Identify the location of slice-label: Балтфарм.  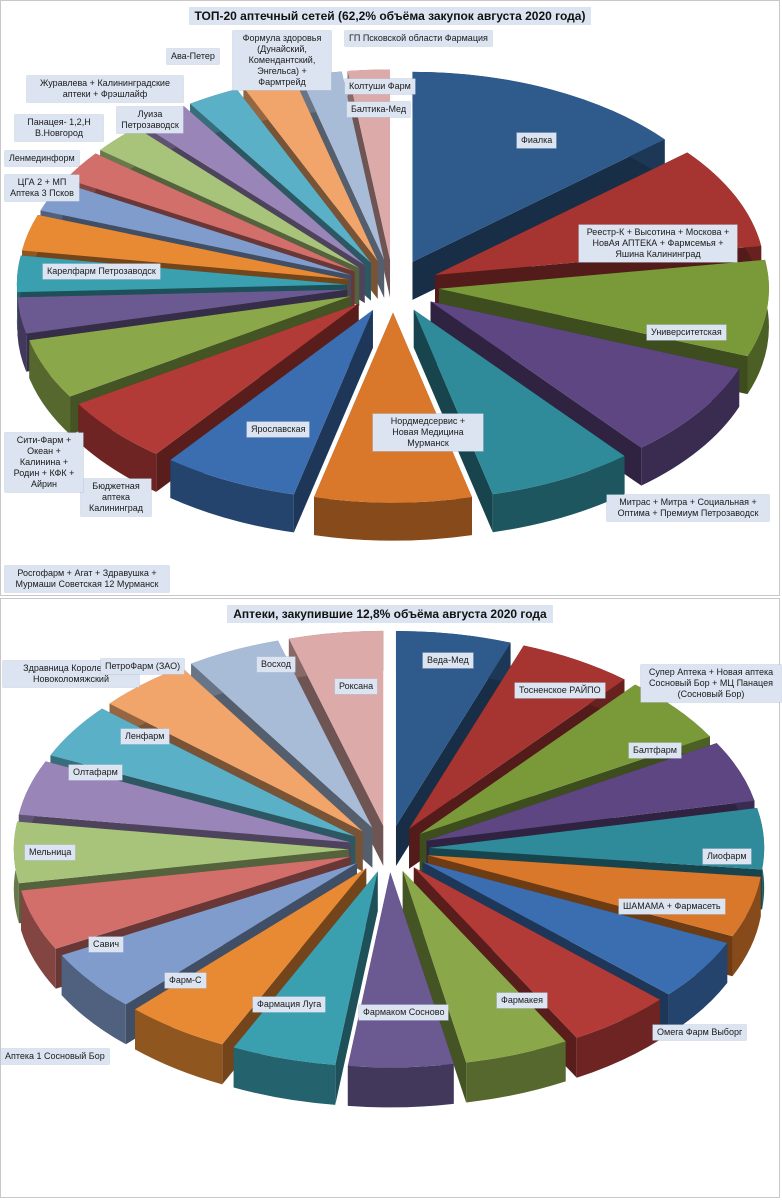
(655, 750).